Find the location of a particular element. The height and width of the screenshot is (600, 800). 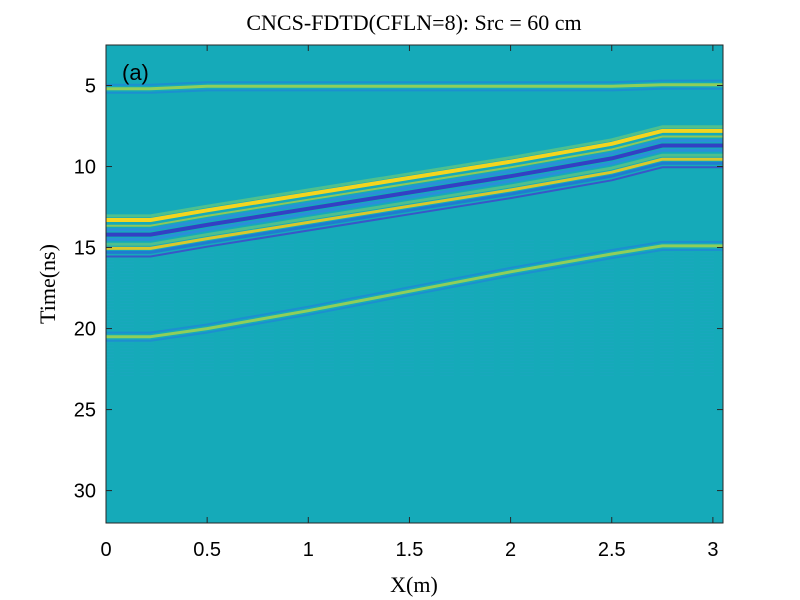

y-tick-label: 15 is located at coordinates (85, 249).